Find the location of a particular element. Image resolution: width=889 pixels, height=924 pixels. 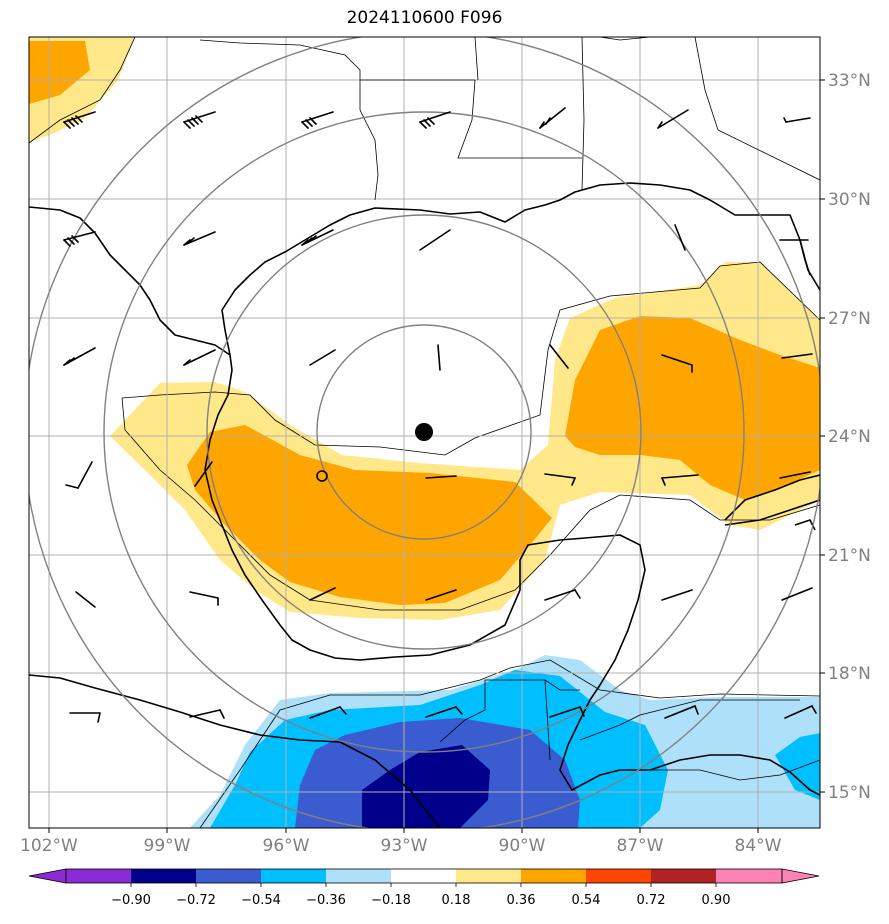

louisiana-arkansas-line is located at coordinates (471, 119).